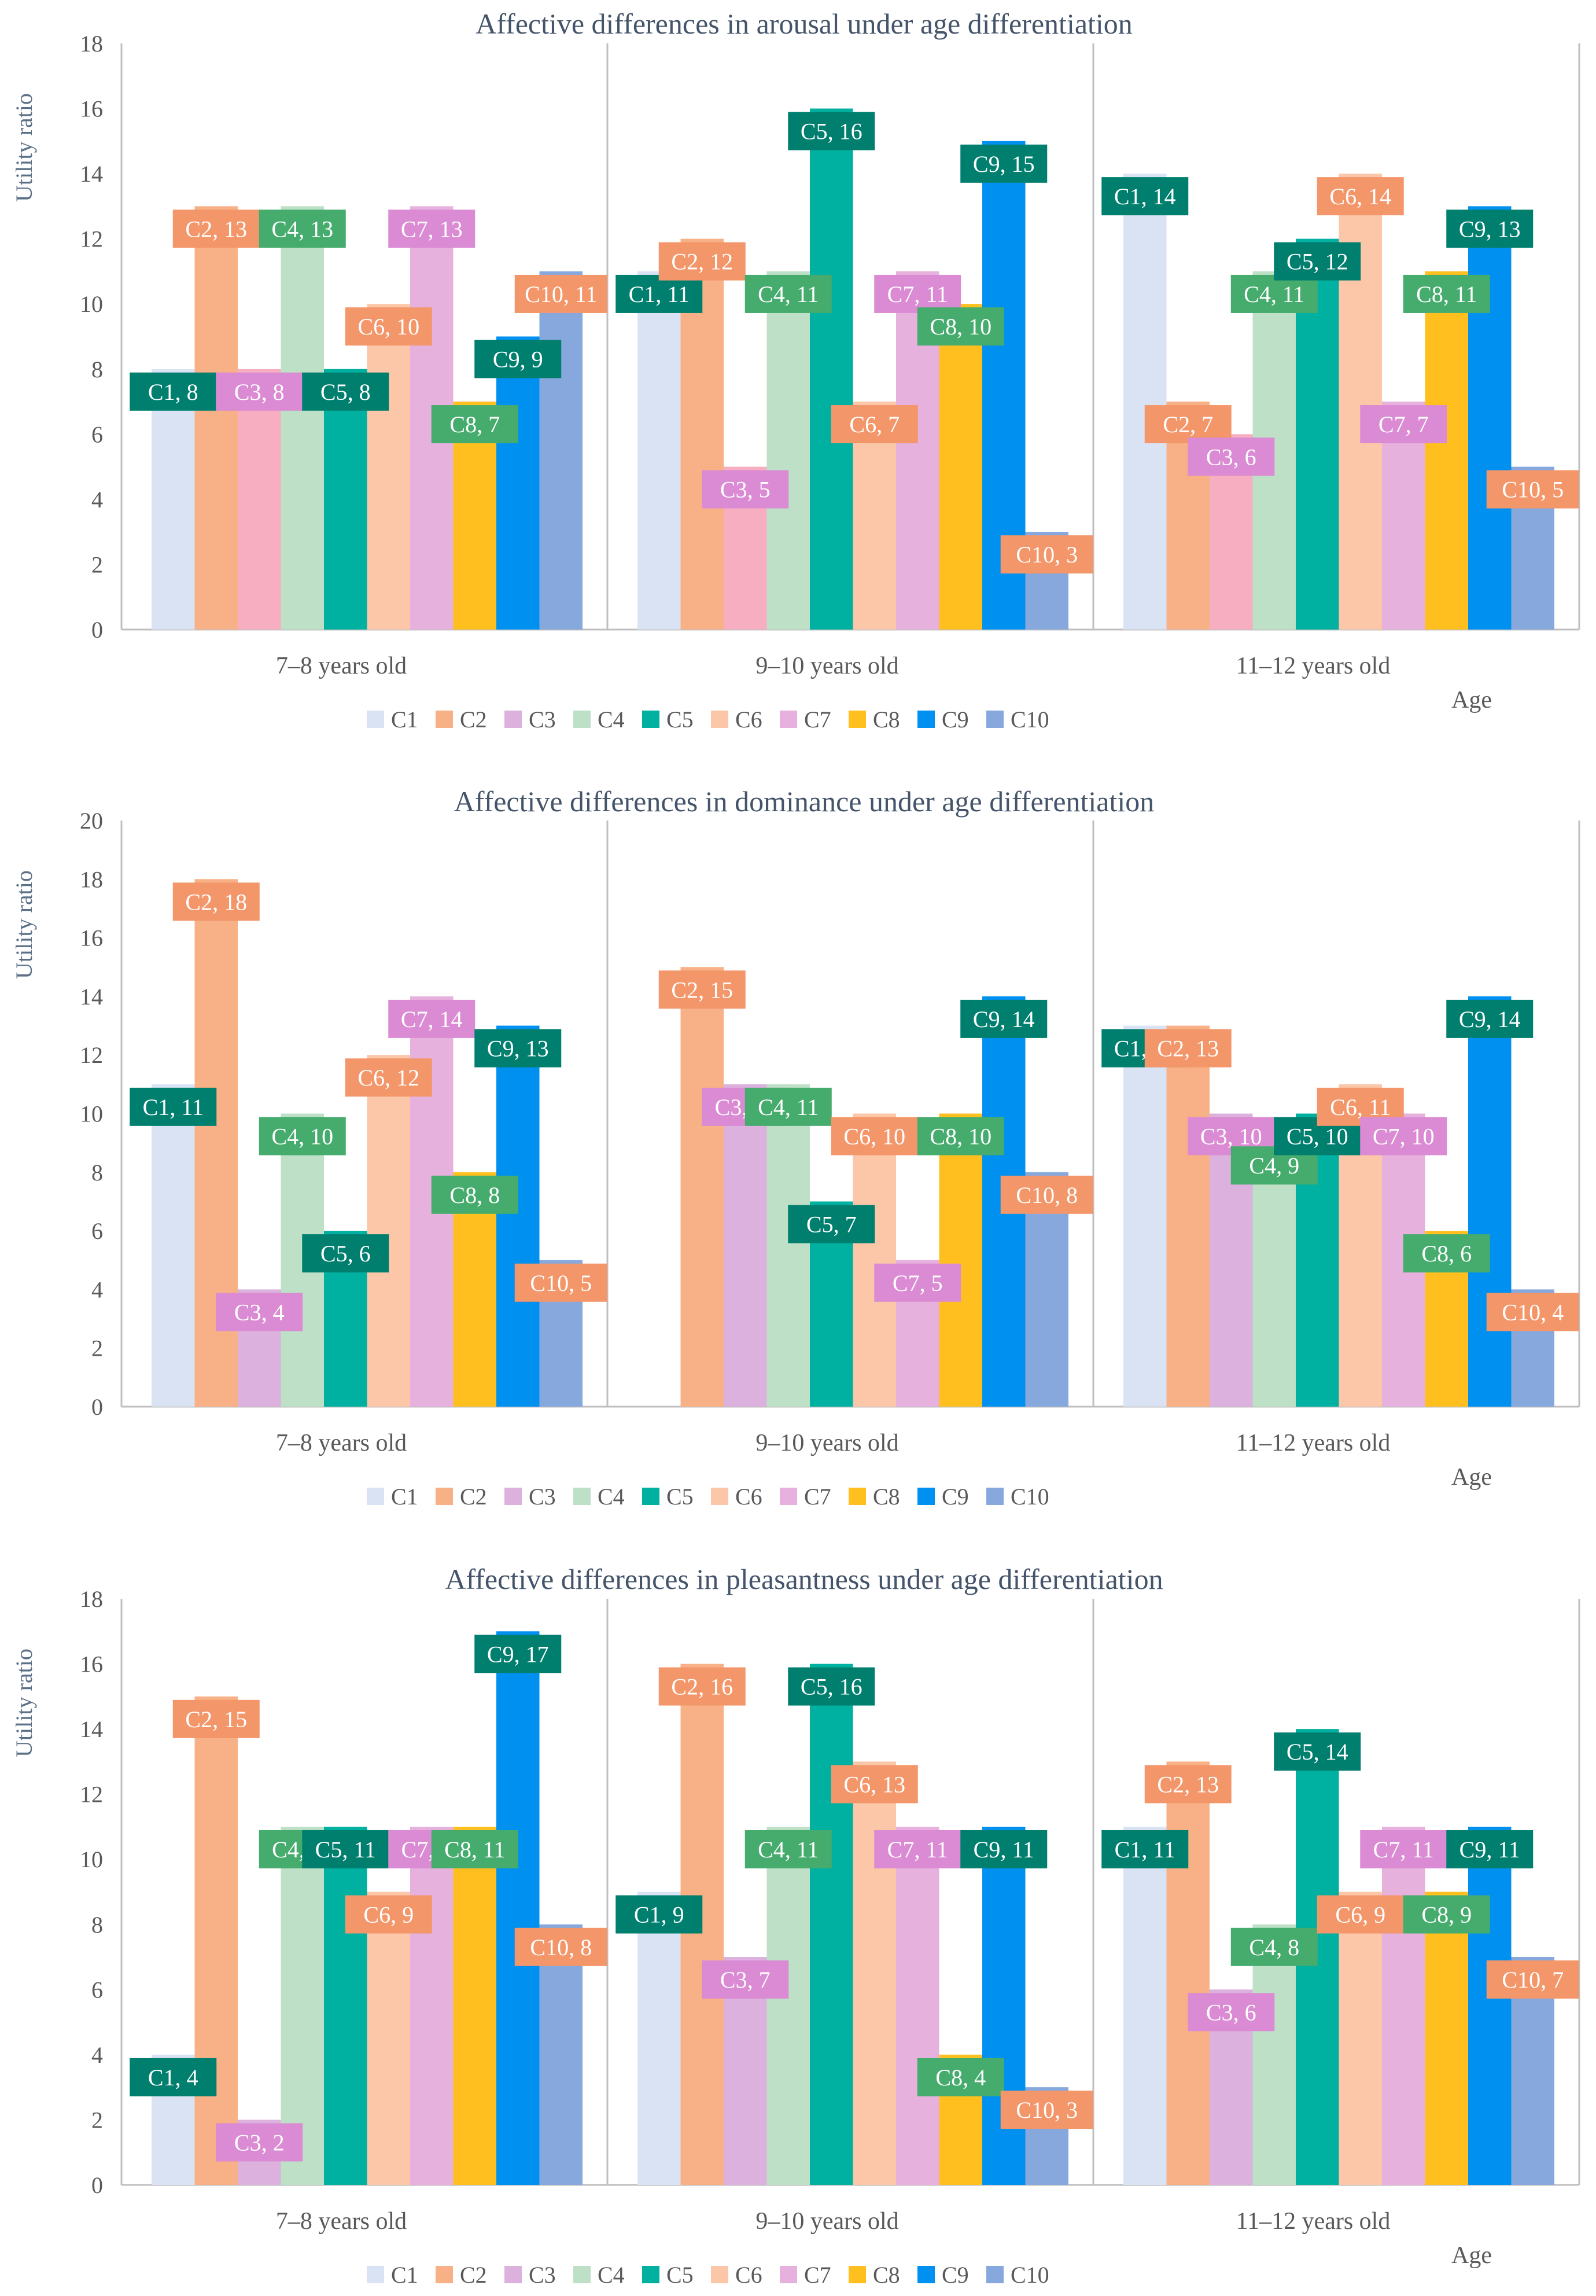  What do you see at coordinates (474, 1194) in the screenshot?
I see `data-label-C8-1: C8, 8` at bounding box center [474, 1194].